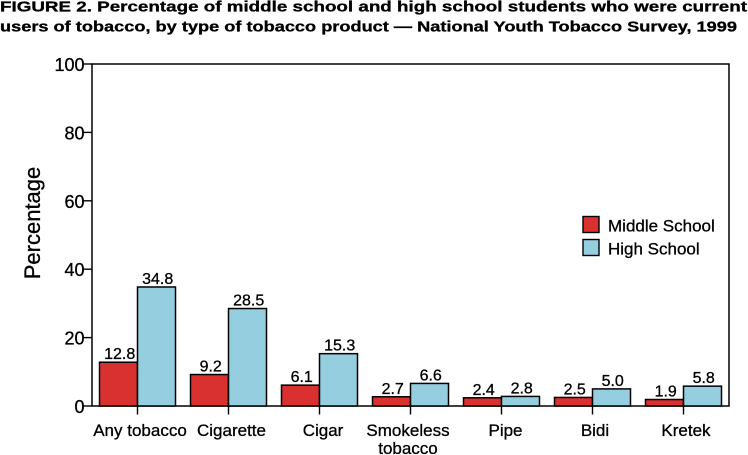 This screenshot has width=748, height=455. I want to click on svg-text: Cigar, so click(323, 430).